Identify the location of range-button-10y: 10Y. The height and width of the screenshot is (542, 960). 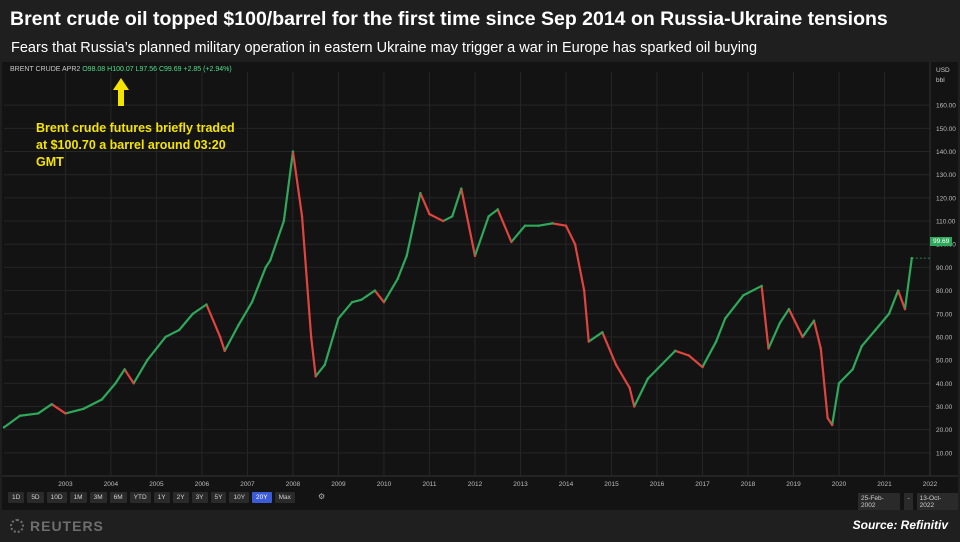
(239, 497).